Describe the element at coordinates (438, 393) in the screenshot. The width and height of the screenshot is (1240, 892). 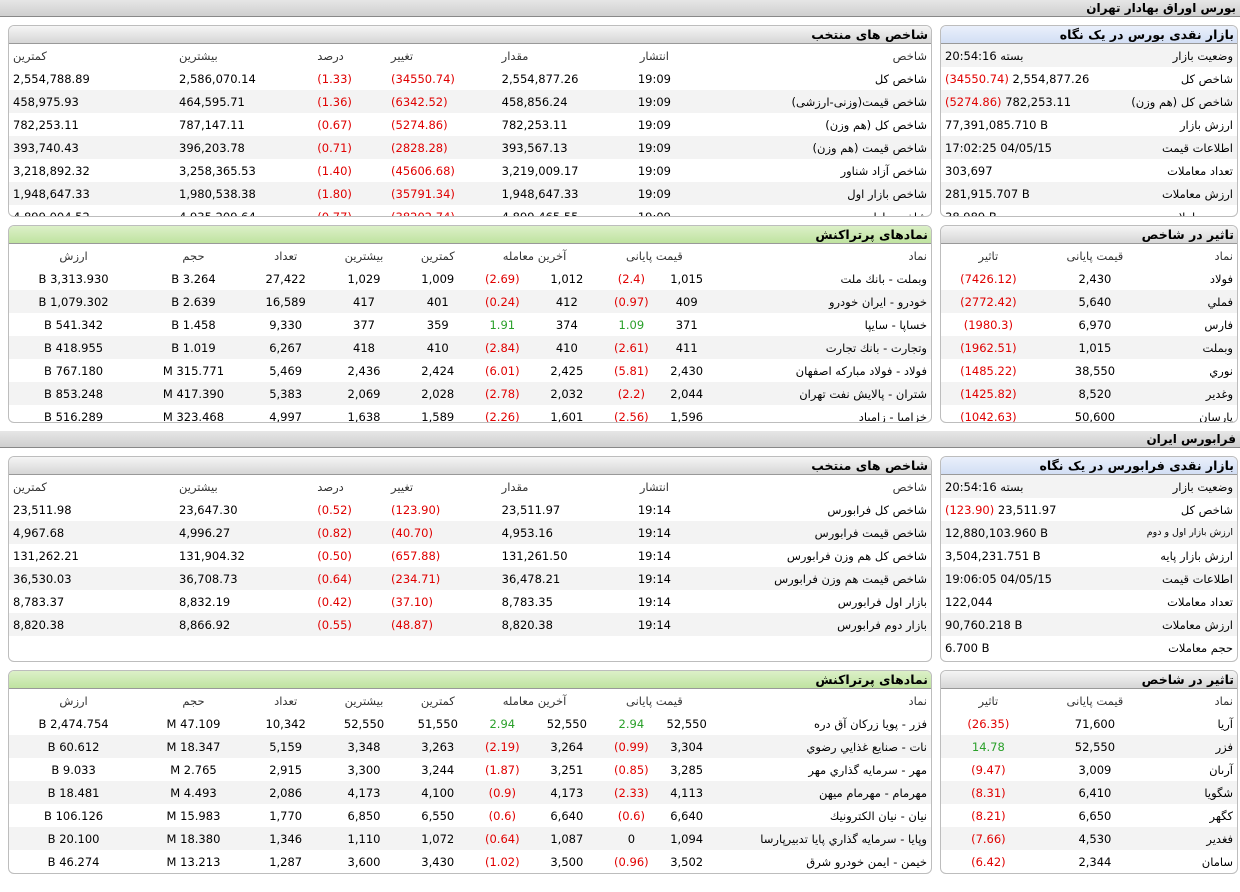
I see `active-cell: 2,028` at that location.